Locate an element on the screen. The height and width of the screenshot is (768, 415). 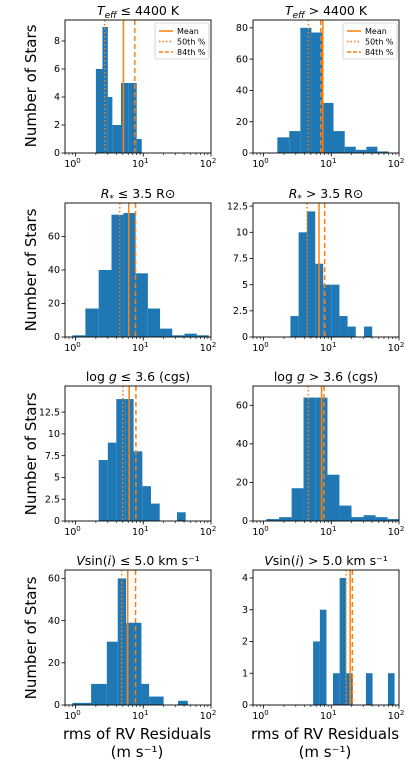
title-part: g is located at coordinates (301, 376).